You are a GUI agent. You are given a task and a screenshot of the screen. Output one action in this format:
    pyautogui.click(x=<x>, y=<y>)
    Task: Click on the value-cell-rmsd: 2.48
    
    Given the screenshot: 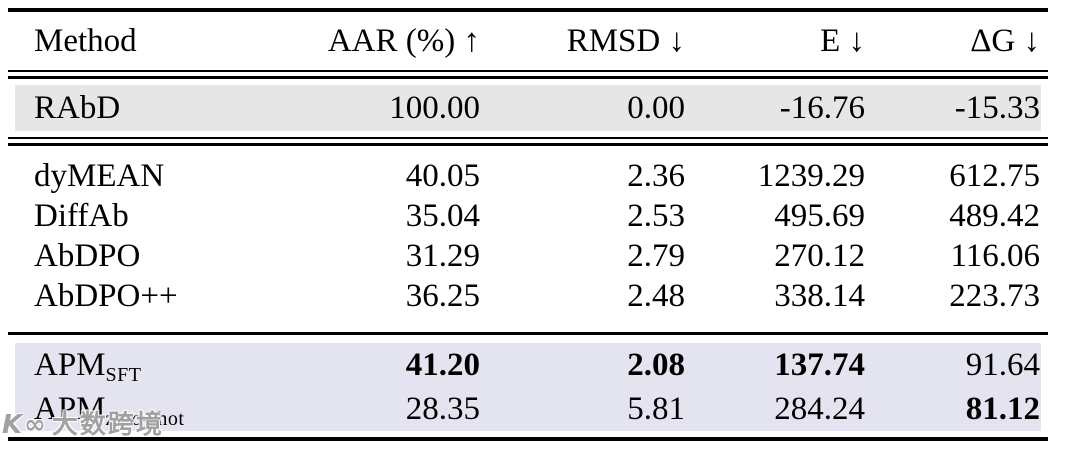 What is the action you would take?
    pyautogui.click(x=656, y=295)
    